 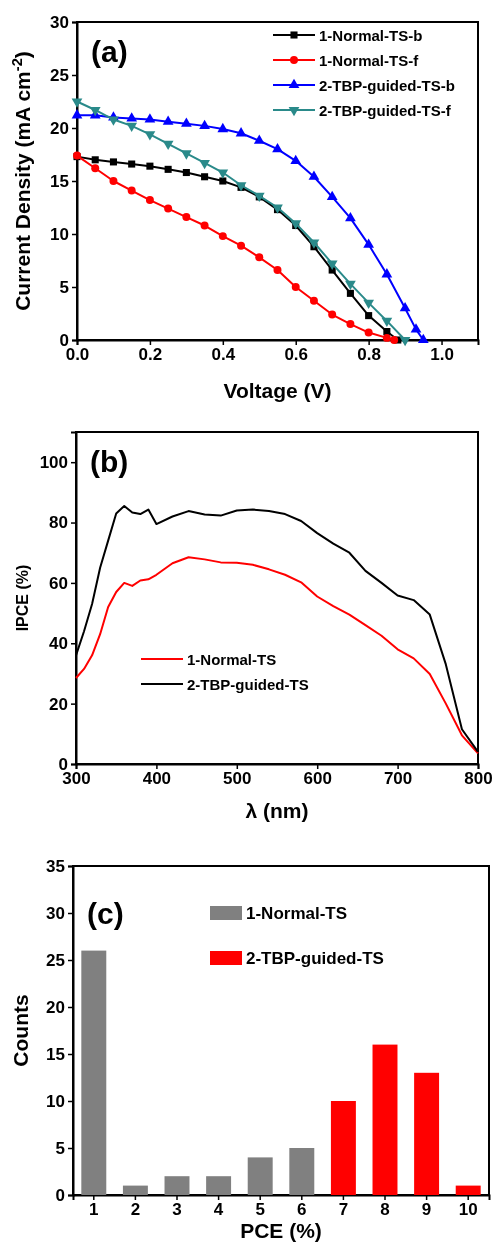 What do you see at coordinates (94, 1210) in the screenshot?
I see `x-tick-label: 1` at bounding box center [94, 1210].